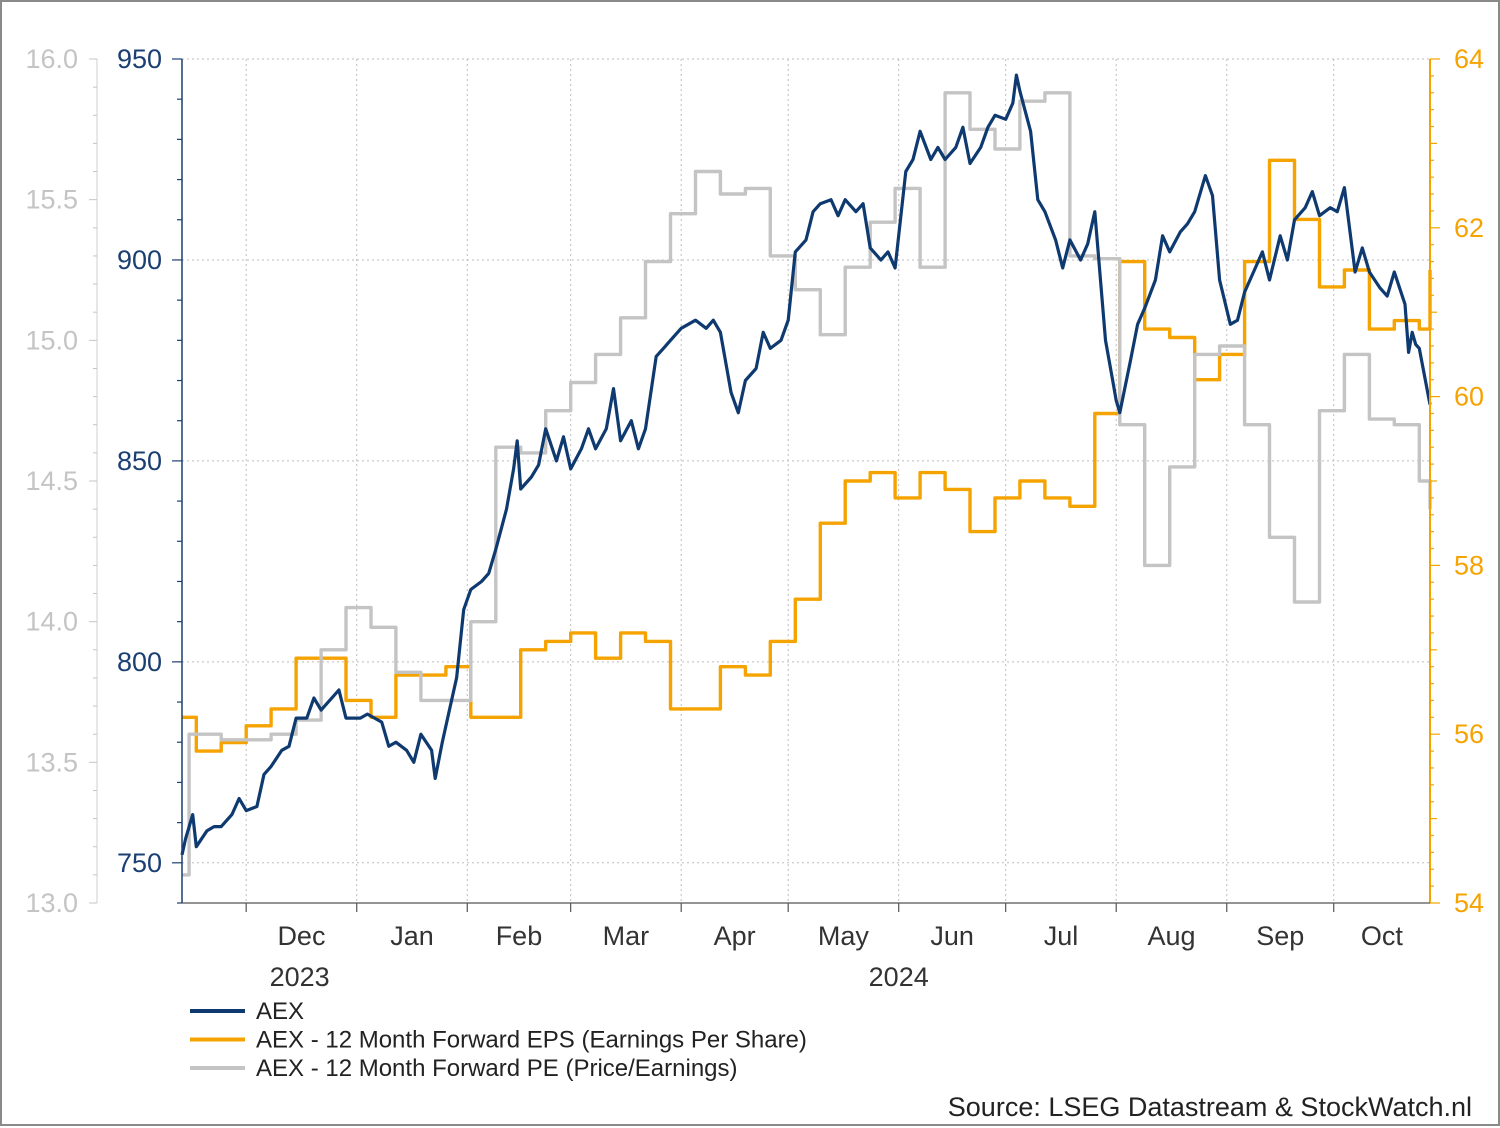 The height and width of the screenshot is (1128, 1500). Describe the element at coordinates (626, 936) in the screenshot. I see `x-month-label: Mar` at that location.